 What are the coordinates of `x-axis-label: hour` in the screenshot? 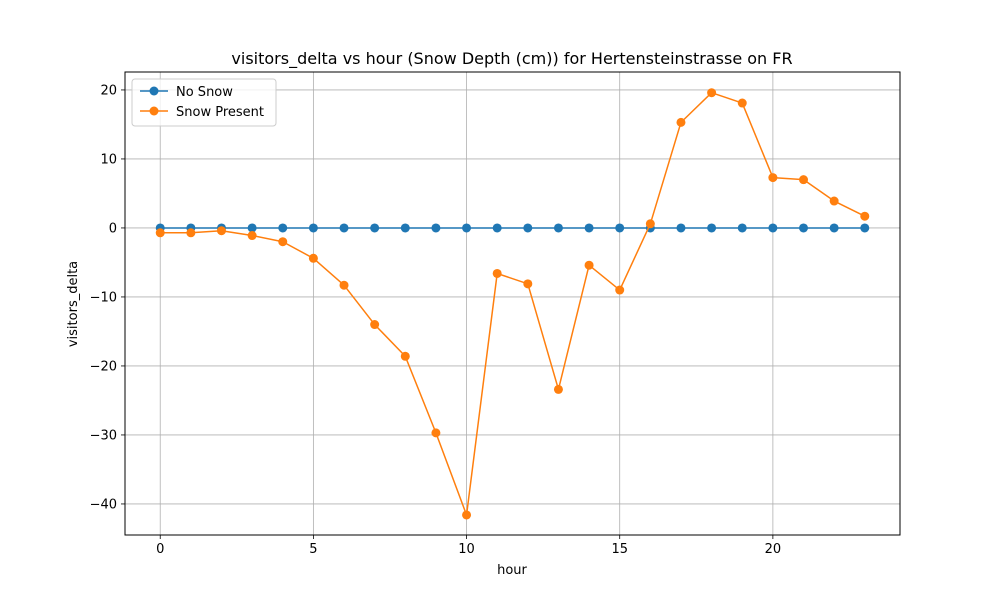 It's located at (512, 570).